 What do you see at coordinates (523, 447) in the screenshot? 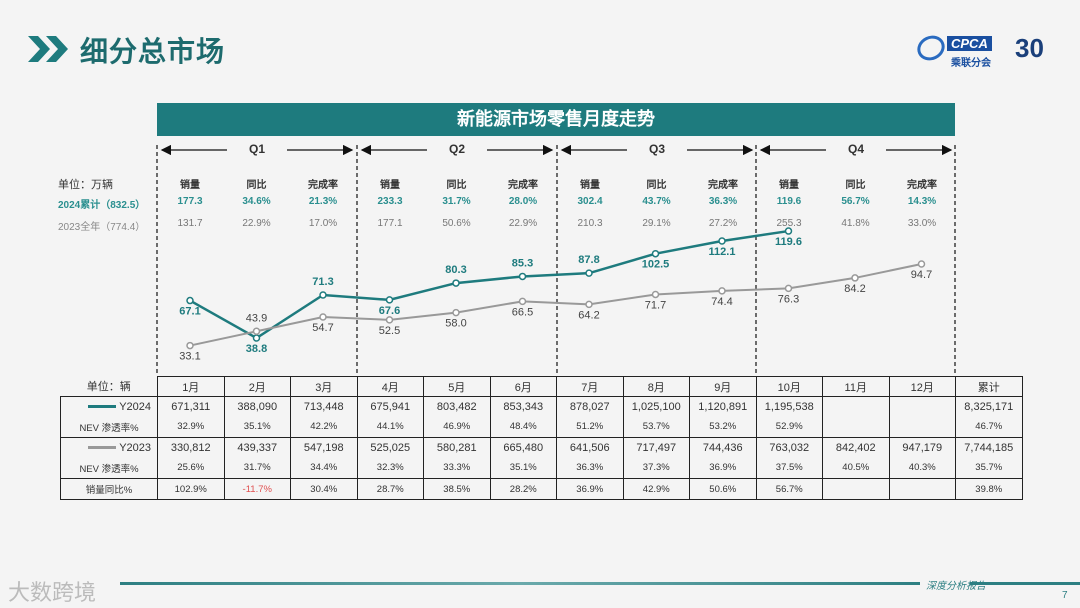
I see `table-cell: 665,480` at bounding box center [523, 447].